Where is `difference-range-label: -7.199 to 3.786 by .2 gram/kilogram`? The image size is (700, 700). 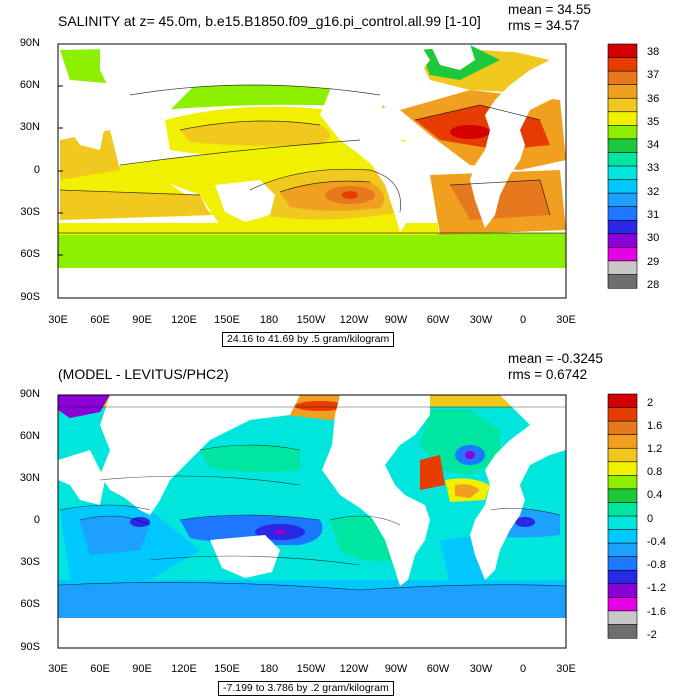 difference-range-label: -7.199 to 3.786 by .2 gram/kilogram is located at coordinates (306, 688).